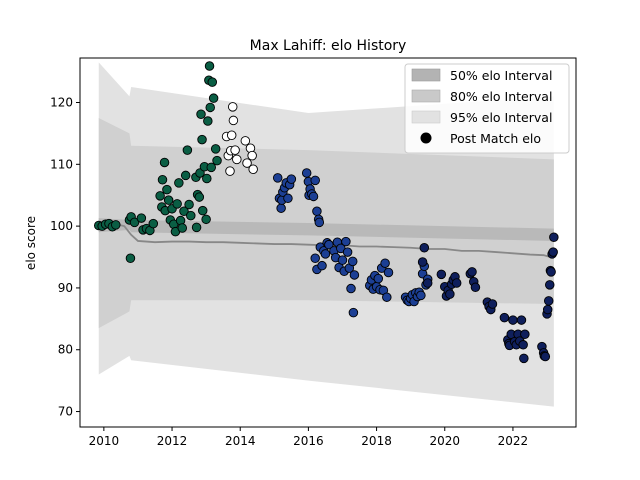 The width and height of the screenshot is (640, 480). I want to click on x-tick-label: 2016, so click(308, 441).